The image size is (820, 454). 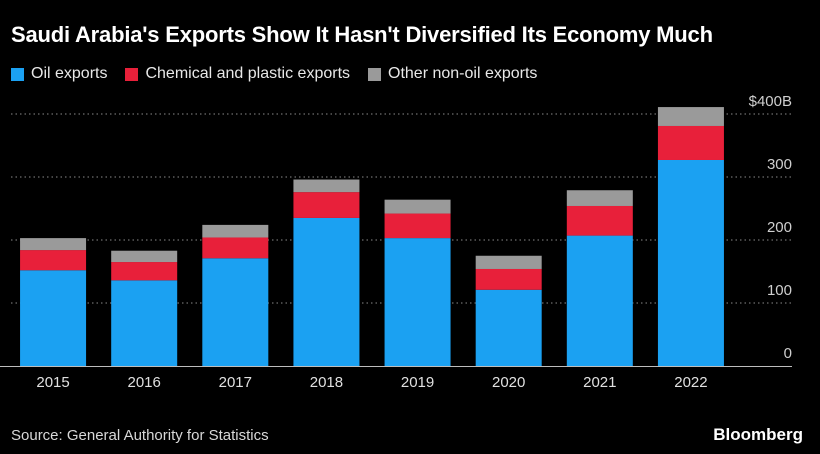 What do you see at coordinates (235, 382) in the screenshot?
I see `x-tick-label-2017: 2017` at bounding box center [235, 382].